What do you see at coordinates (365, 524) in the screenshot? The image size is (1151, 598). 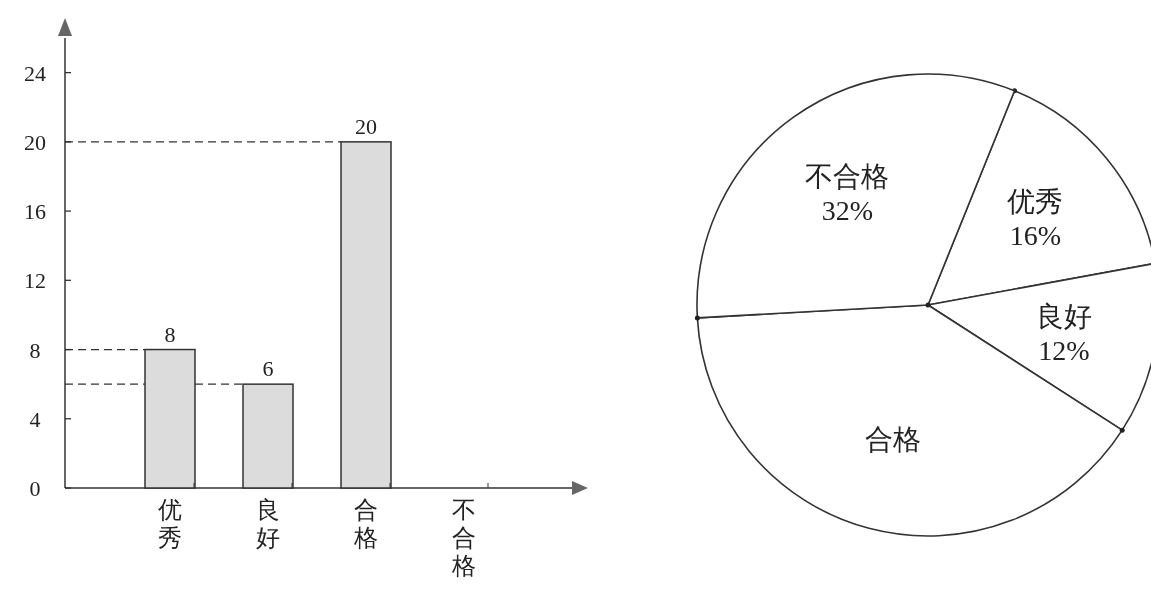 I see `x-tick-label: 合格` at bounding box center [365, 524].